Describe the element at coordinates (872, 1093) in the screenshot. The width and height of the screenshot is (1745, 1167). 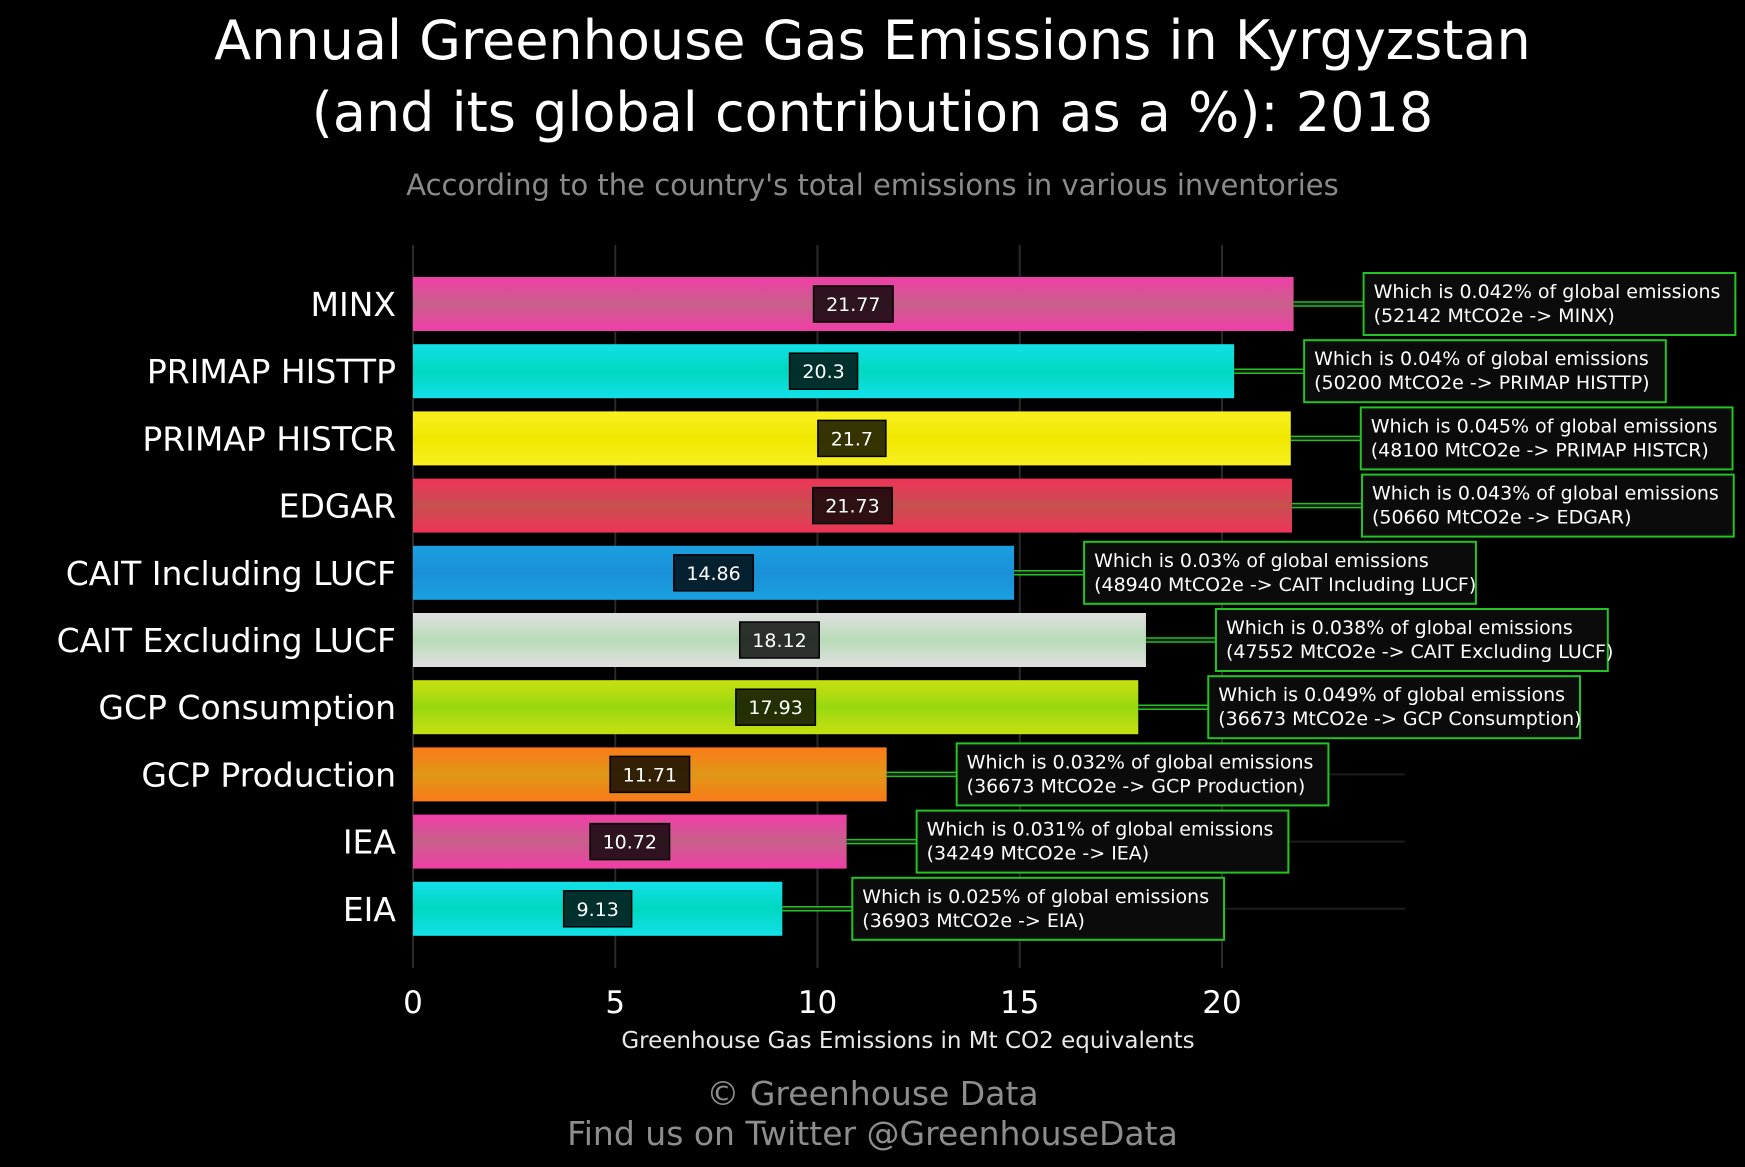
I see `credit-copyright: © Greenhouse Data` at that location.